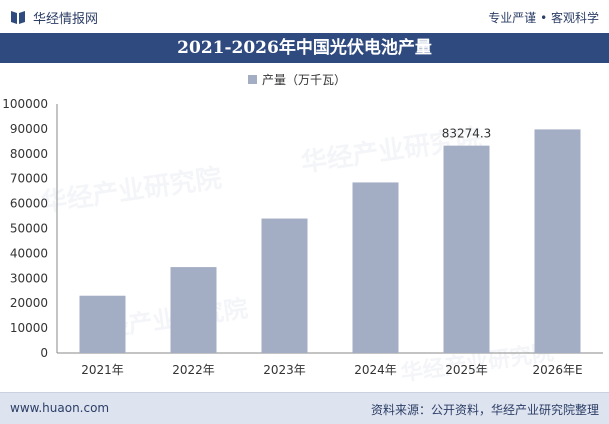 This screenshot has height=424, width=609. I want to click on site-url: www.huaon.com, so click(60, 408).